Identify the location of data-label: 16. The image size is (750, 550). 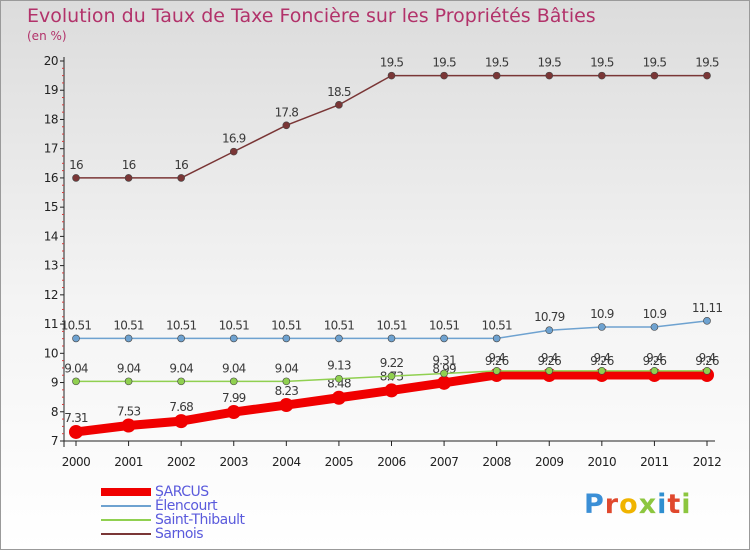
(76, 165).